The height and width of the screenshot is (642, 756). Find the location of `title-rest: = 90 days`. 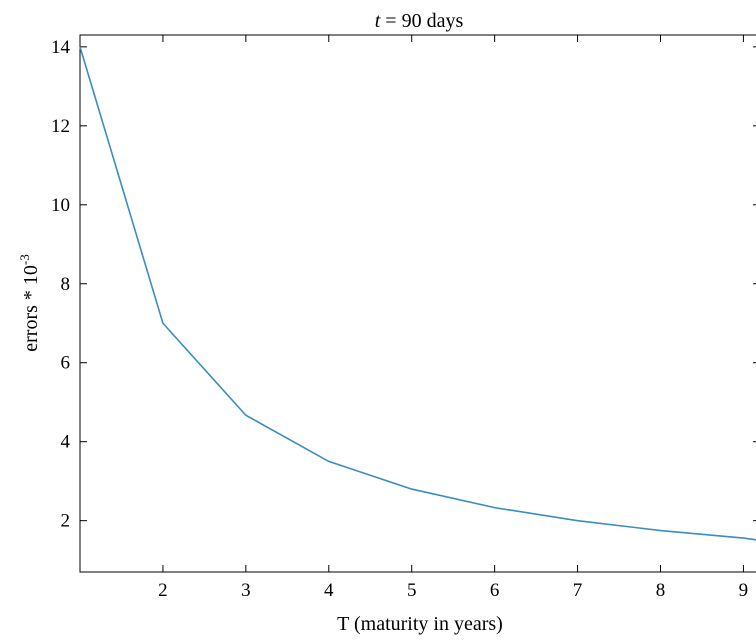

title-rest: = 90 days is located at coordinates (421, 21).